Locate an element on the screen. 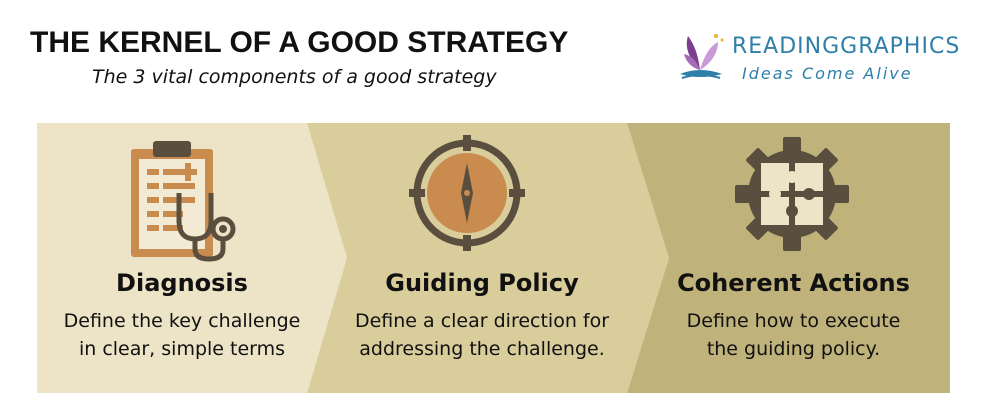 This screenshot has width=986, height=413. brand-name: READINGGRAPHICS is located at coordinates (846, 46).